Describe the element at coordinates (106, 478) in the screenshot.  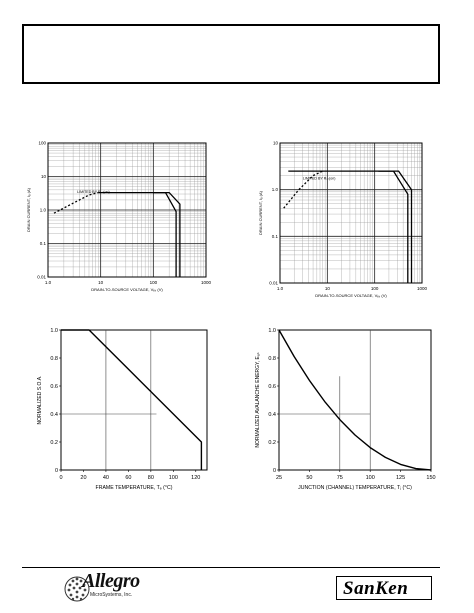
I see `x-tick-label: 40` at that location.